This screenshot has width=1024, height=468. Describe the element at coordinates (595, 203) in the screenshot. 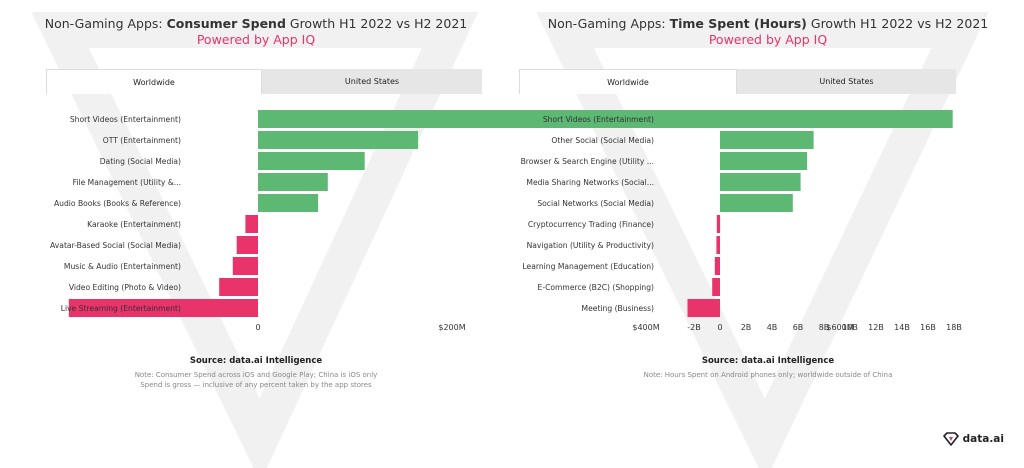

I see `category-label: Social Networks (Social Media)` at that location.